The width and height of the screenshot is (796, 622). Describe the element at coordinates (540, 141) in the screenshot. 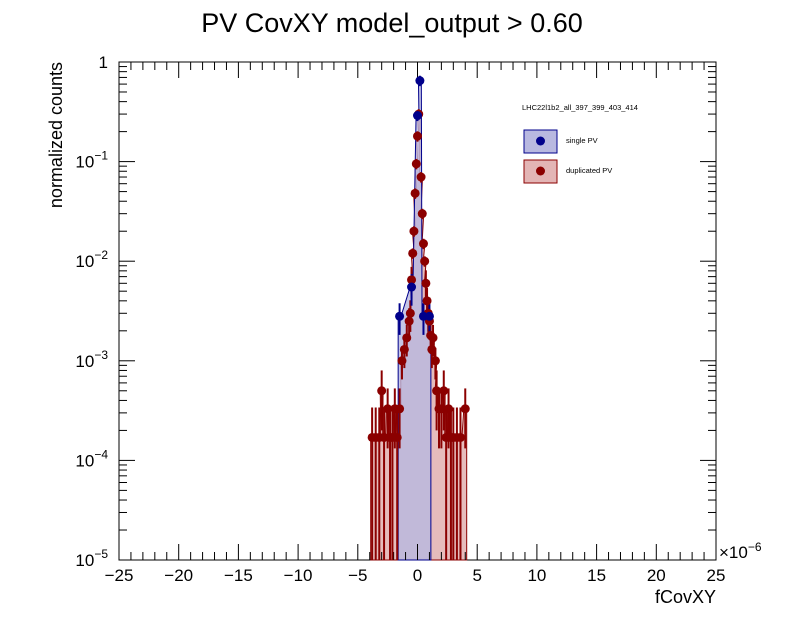

I see `legend-marker-single-pv` at that location.